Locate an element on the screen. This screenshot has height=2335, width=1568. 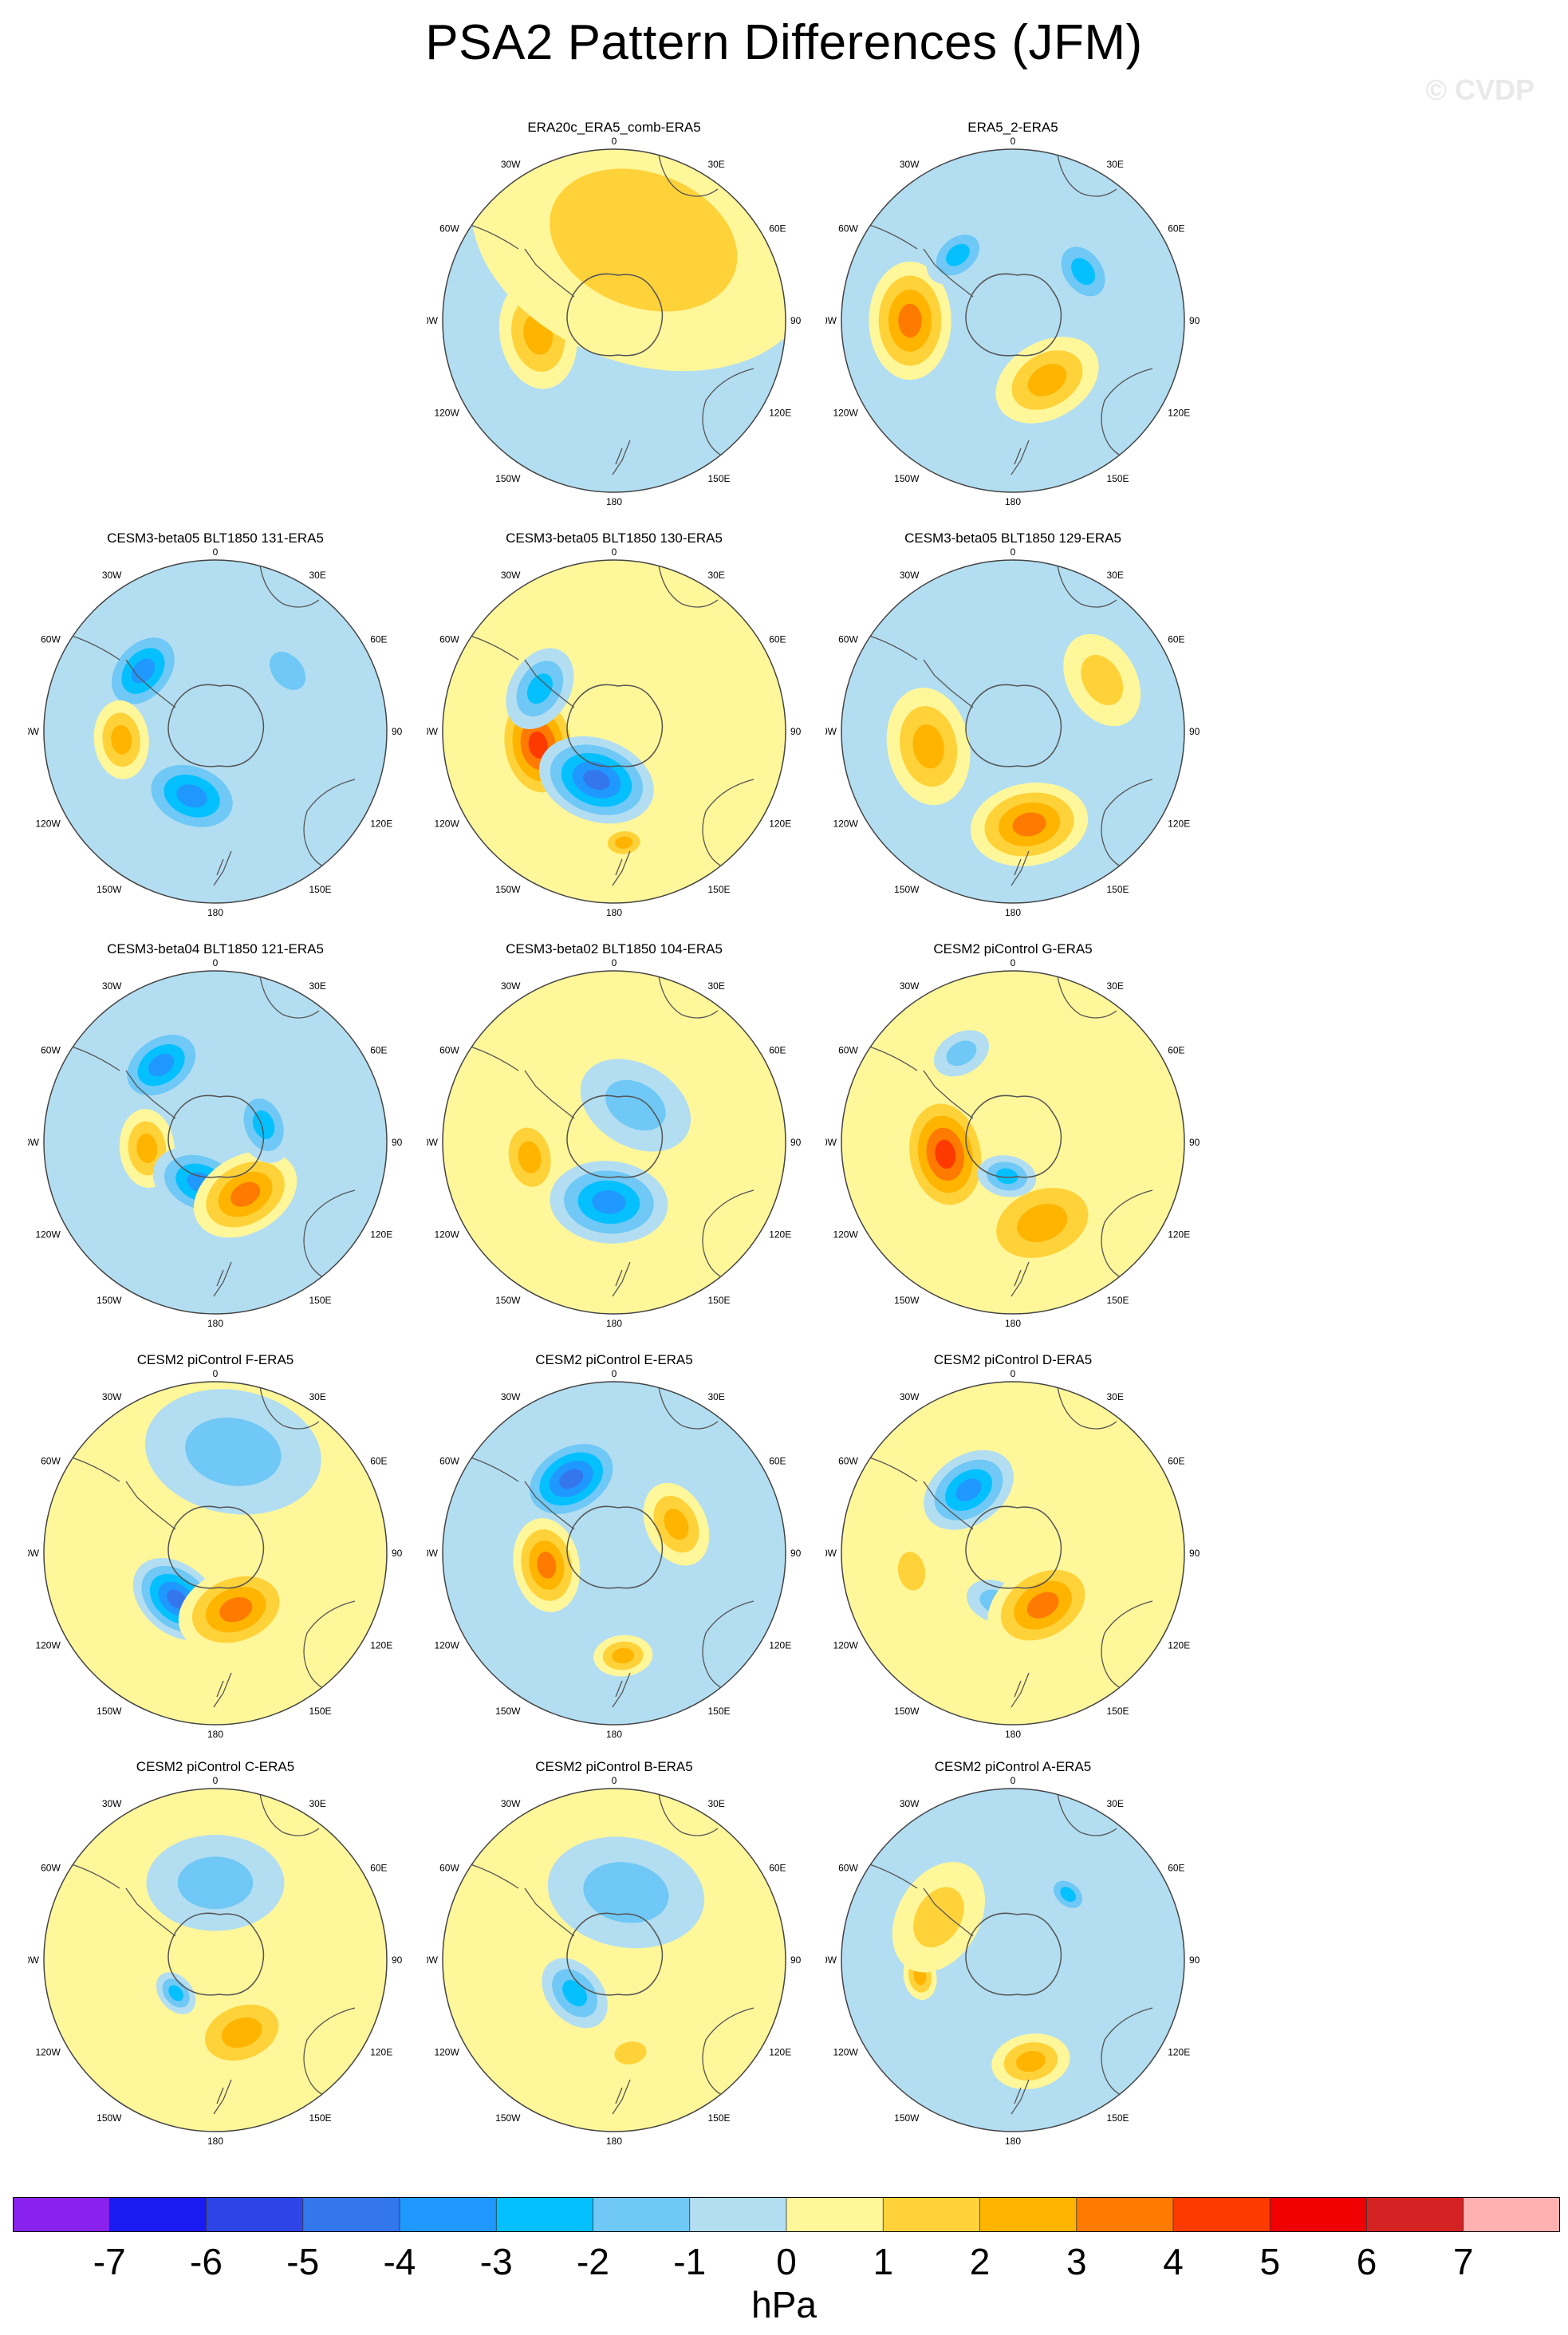
cvdp-watermark: © CVDP is located at coordinates (1480, 89).